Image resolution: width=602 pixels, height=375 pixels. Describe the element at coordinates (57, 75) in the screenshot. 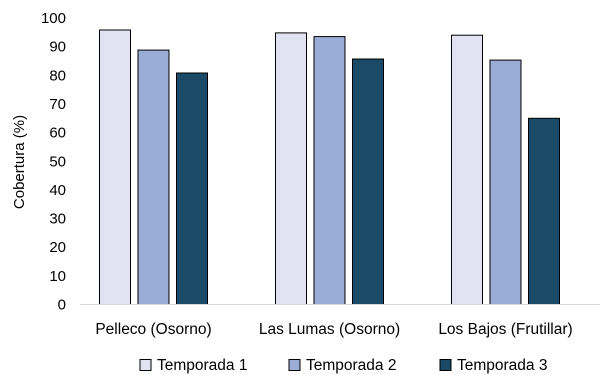

I see `y-tick-label: 80` at that location.